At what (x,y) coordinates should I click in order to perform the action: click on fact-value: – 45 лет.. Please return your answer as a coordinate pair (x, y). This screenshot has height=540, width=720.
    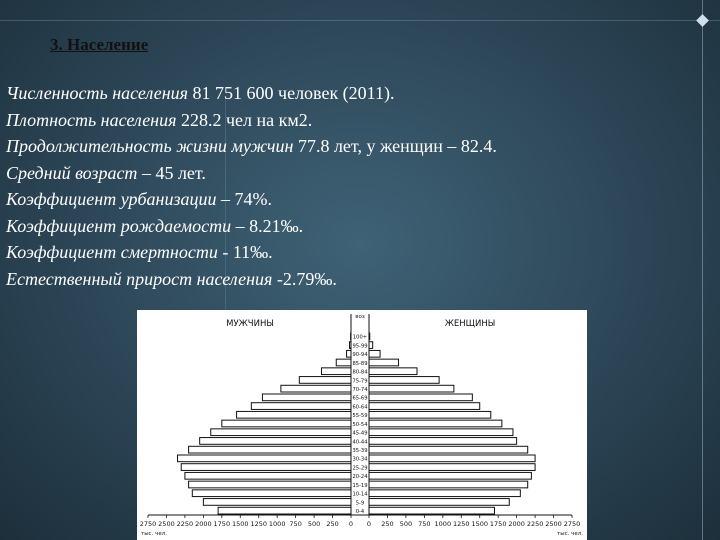
    Looking at the image, I should click on (171, 172).